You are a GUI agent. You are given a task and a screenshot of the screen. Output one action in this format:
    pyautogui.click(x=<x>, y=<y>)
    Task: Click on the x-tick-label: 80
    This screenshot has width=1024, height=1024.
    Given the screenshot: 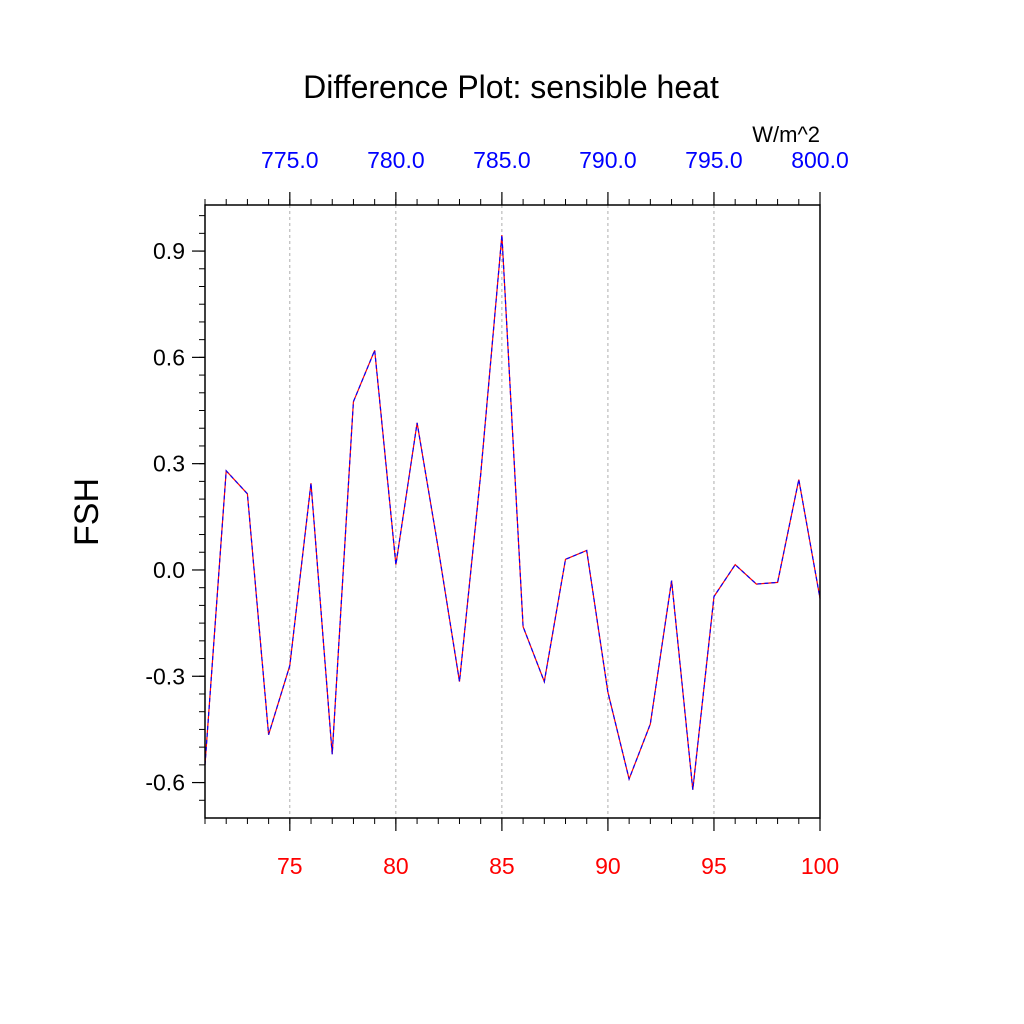 What is the action you would take?
    pyautogui.click(x=396, y=866)
    